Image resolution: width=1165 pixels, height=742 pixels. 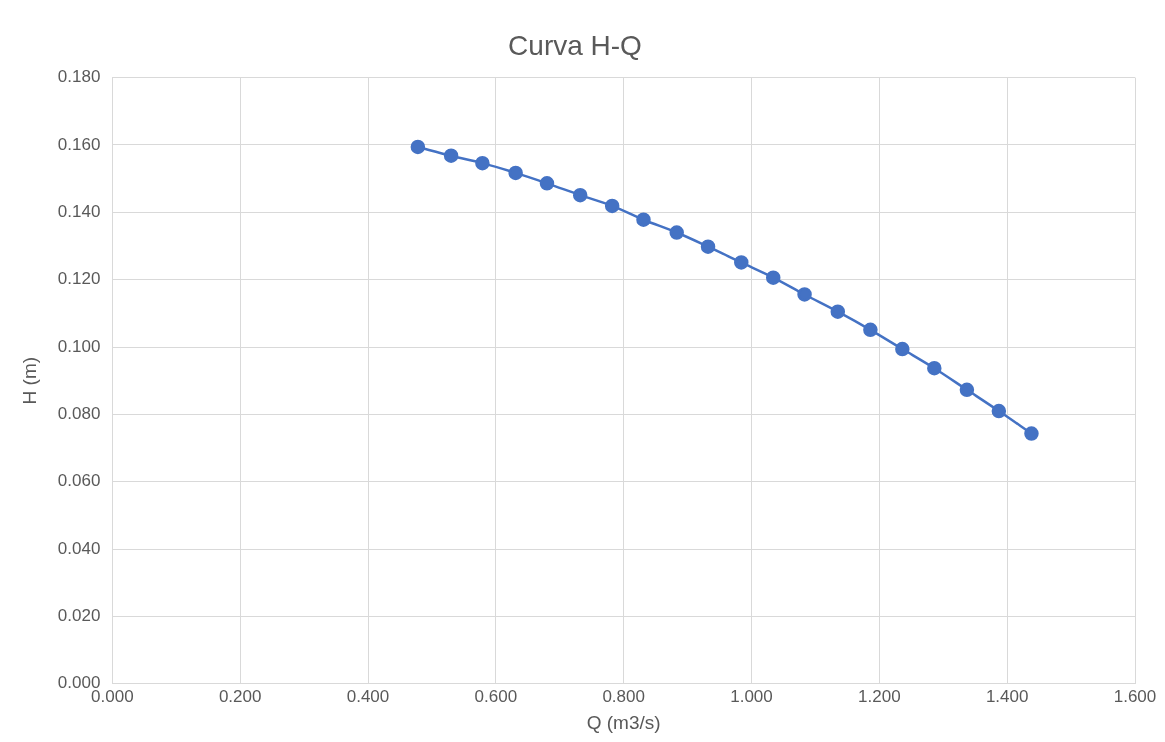 I want to click on chart-title: Curva H-Q, so click(x=575, y=45).